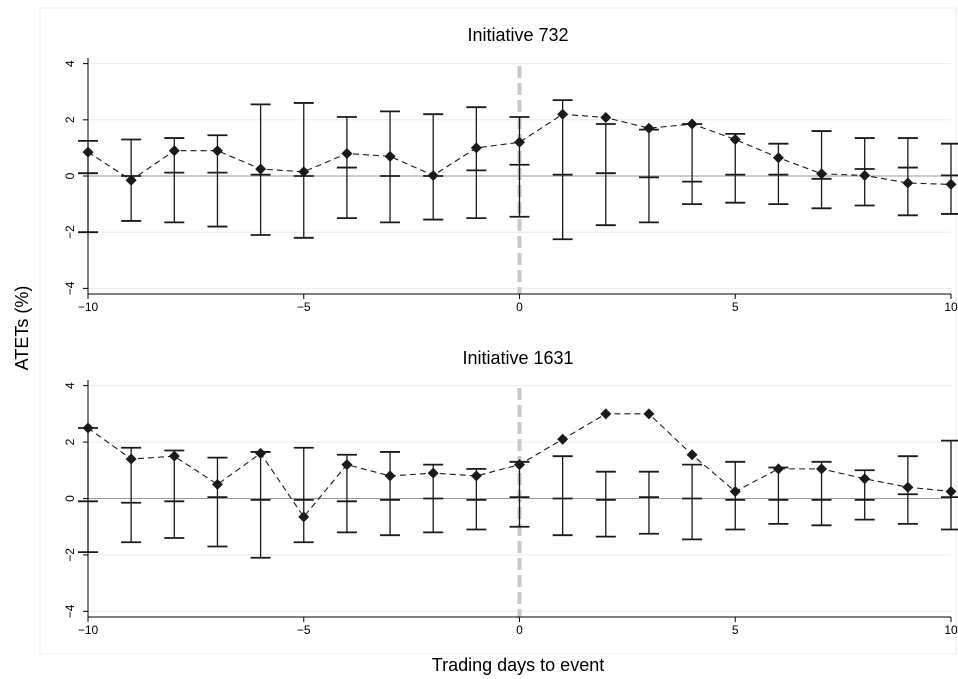 The height and width of the screenshot is (679, 958). What do you see at coordinates (518, 665) in the screenshot?
I see `x-axis-label: Trading days to event` at bounding box center [518, 665].